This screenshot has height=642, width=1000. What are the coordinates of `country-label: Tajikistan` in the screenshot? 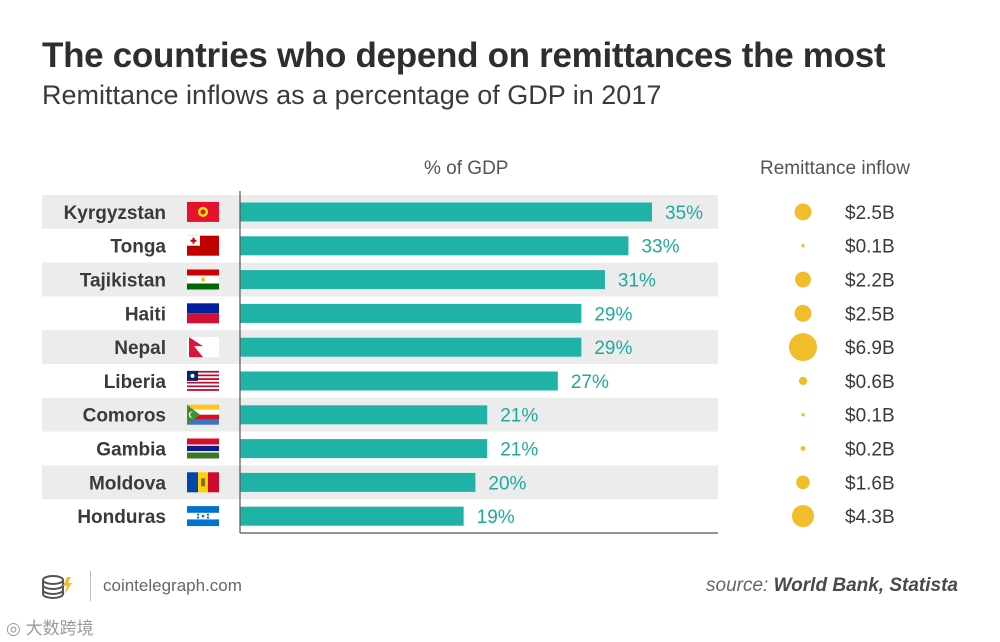 It's located at (123, 281).